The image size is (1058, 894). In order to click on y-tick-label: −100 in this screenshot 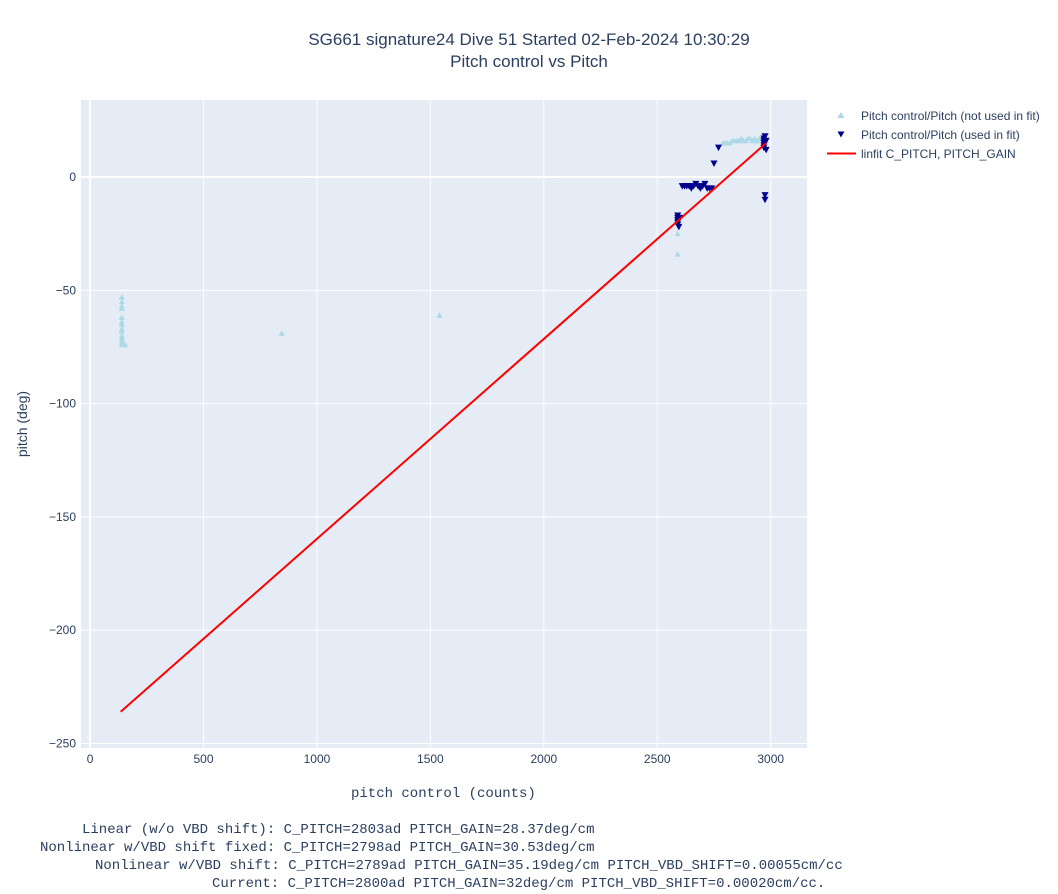, I will do `click(62, 404)`.